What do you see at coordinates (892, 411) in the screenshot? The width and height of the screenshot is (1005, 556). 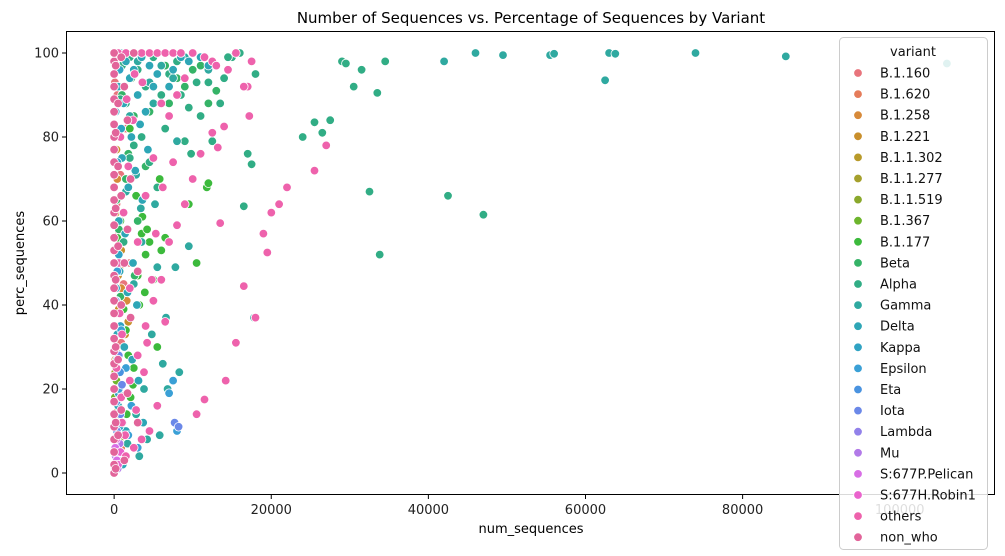 I see `legend-label: Iota` at bounding box center [892, 411].